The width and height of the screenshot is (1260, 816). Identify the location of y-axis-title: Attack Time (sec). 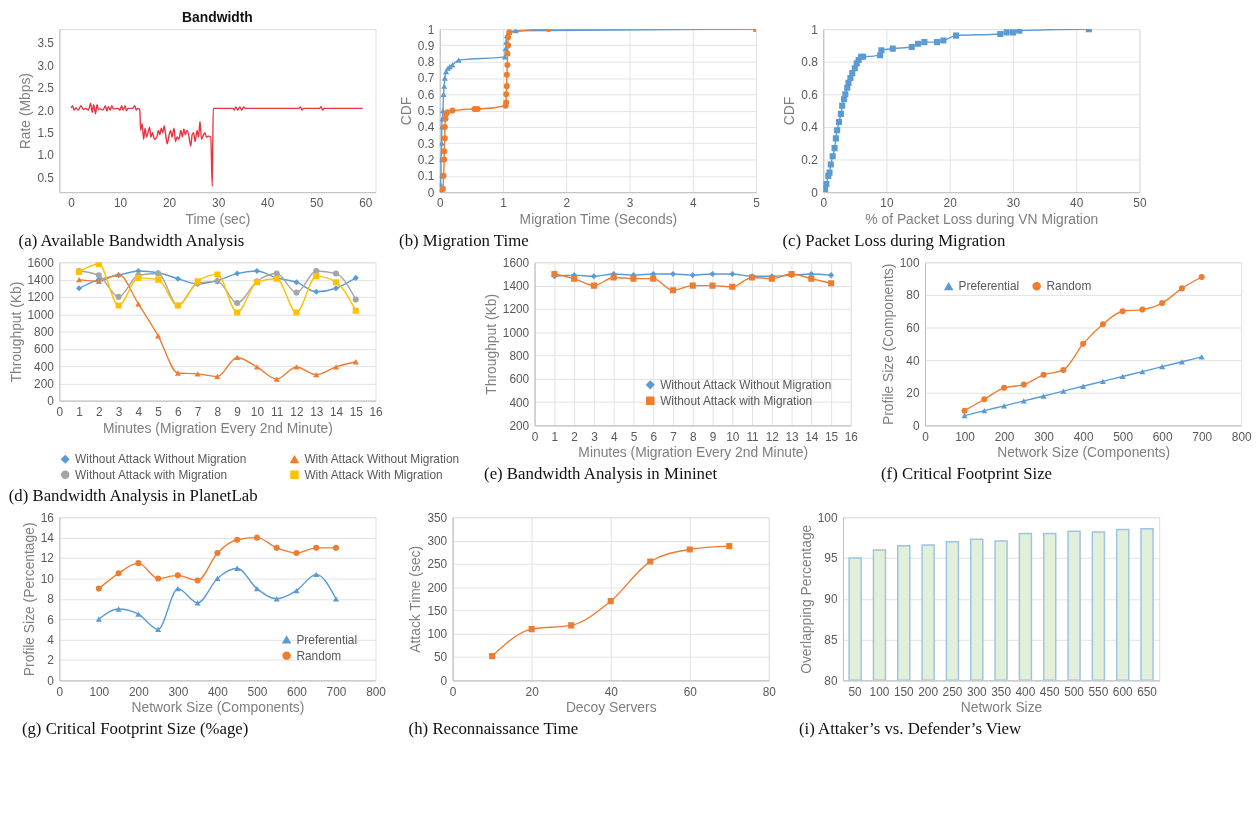
(415, 599).